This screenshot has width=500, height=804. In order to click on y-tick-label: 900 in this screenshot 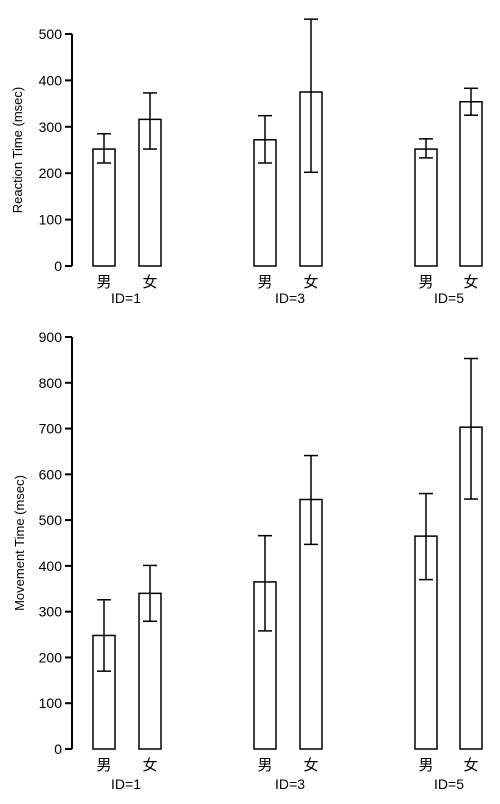, I will do `click(51, 337)`.